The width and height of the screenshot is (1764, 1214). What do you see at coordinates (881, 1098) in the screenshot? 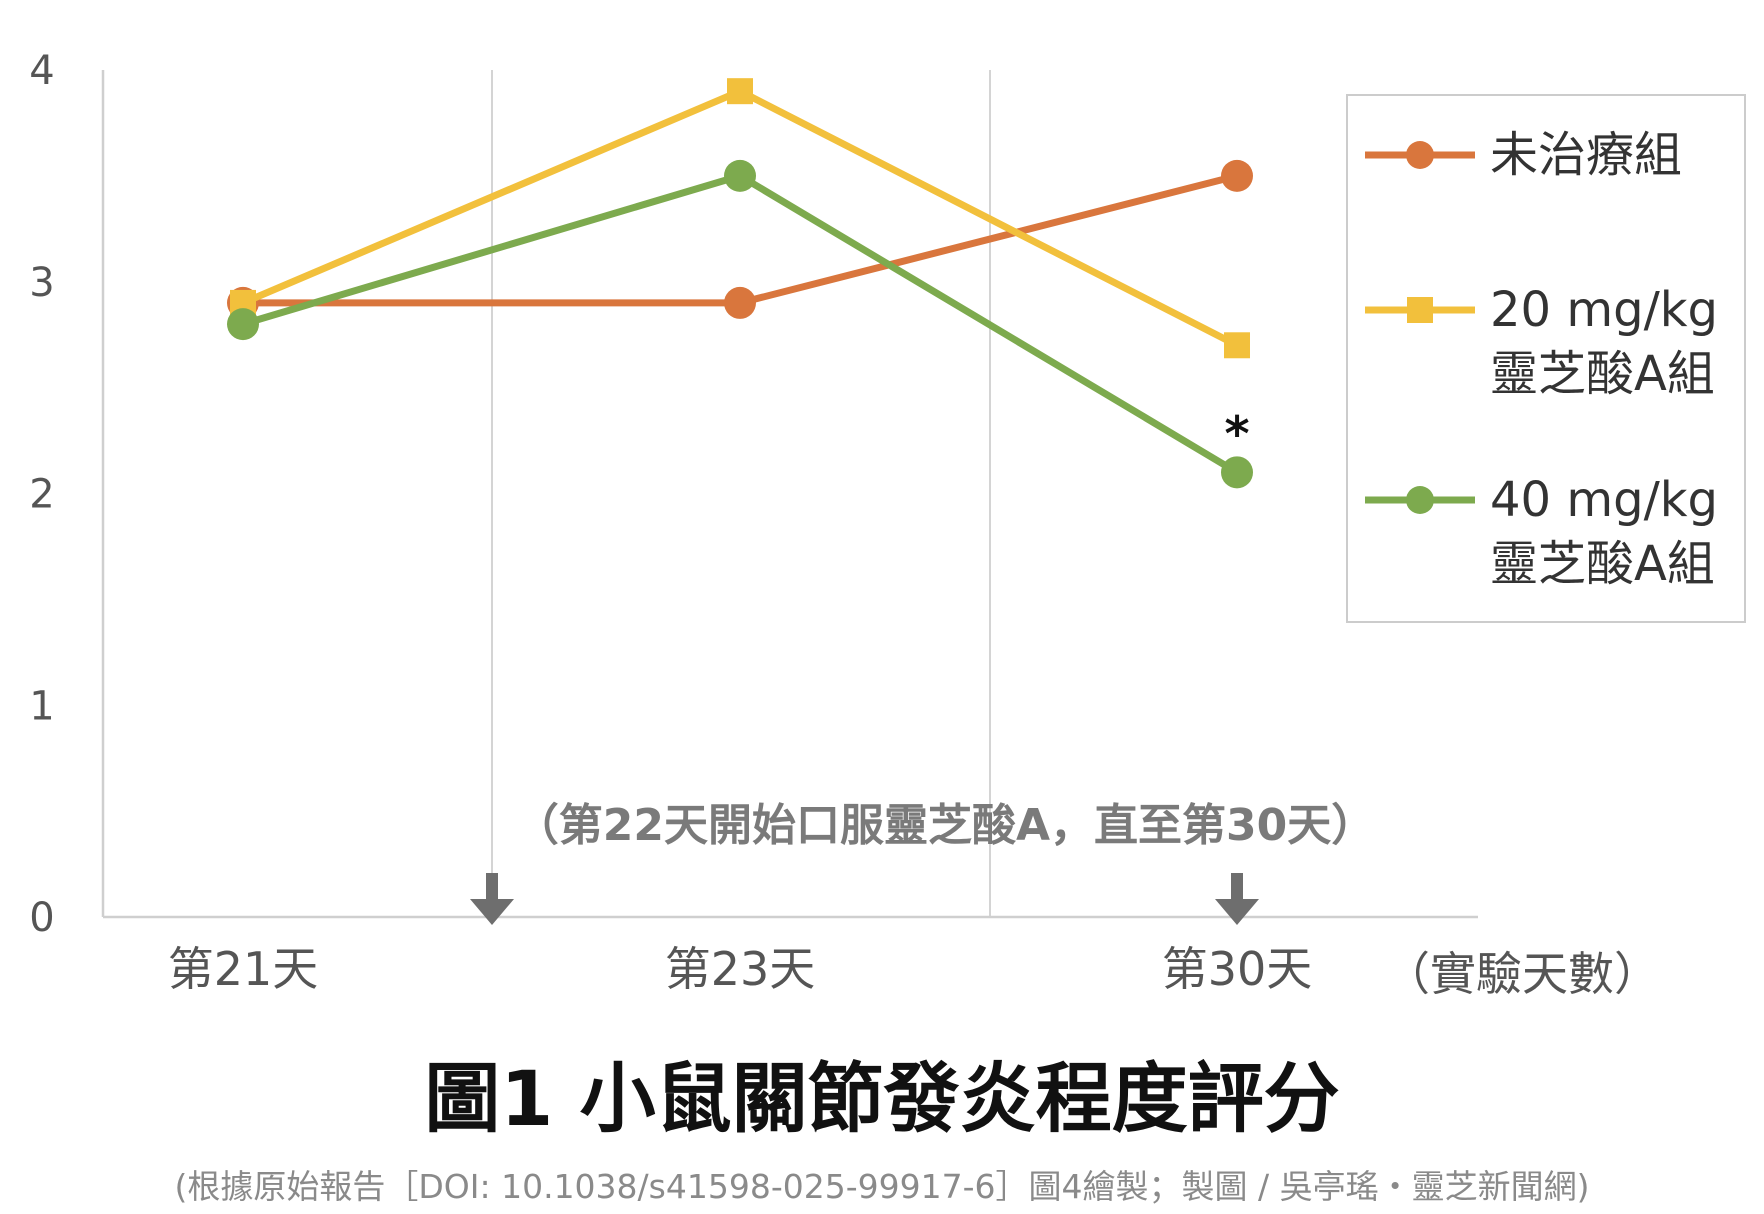
I see `chart-title: 圖1 小鼠關節發炎程度評分` at bounding box center [881, 1098].